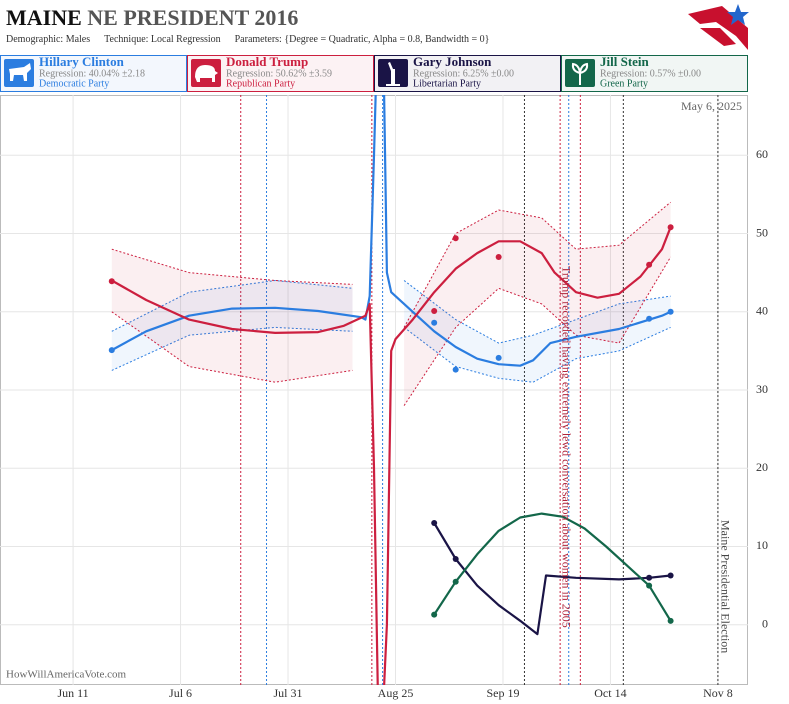  Describe the element at coordinates (762, 467) in the screenshot. I see `y-tick-label: 20` at that location.